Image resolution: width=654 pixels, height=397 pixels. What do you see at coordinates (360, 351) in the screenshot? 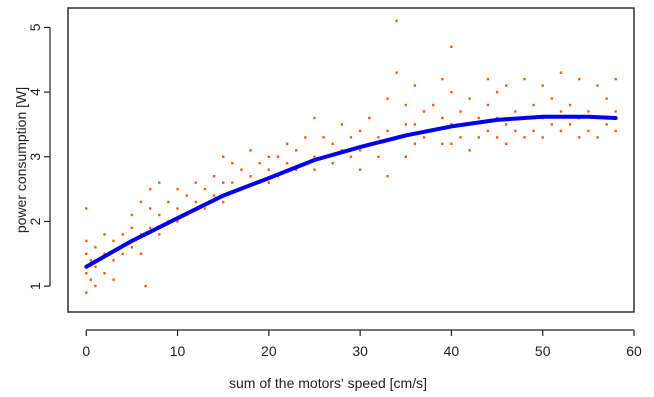
I see `x-tick-label: 30` at bounding box center [360, 351].